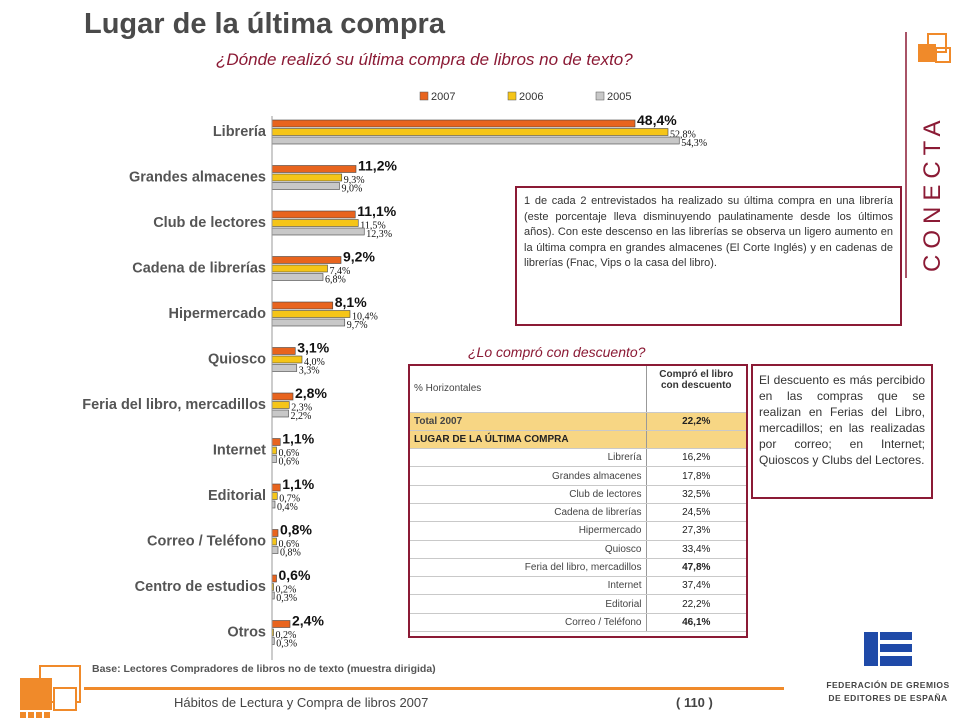  Describe the element at coordinates (301, 416) in the screenshot. I see `data-label-2005: 2,2%` at that location.